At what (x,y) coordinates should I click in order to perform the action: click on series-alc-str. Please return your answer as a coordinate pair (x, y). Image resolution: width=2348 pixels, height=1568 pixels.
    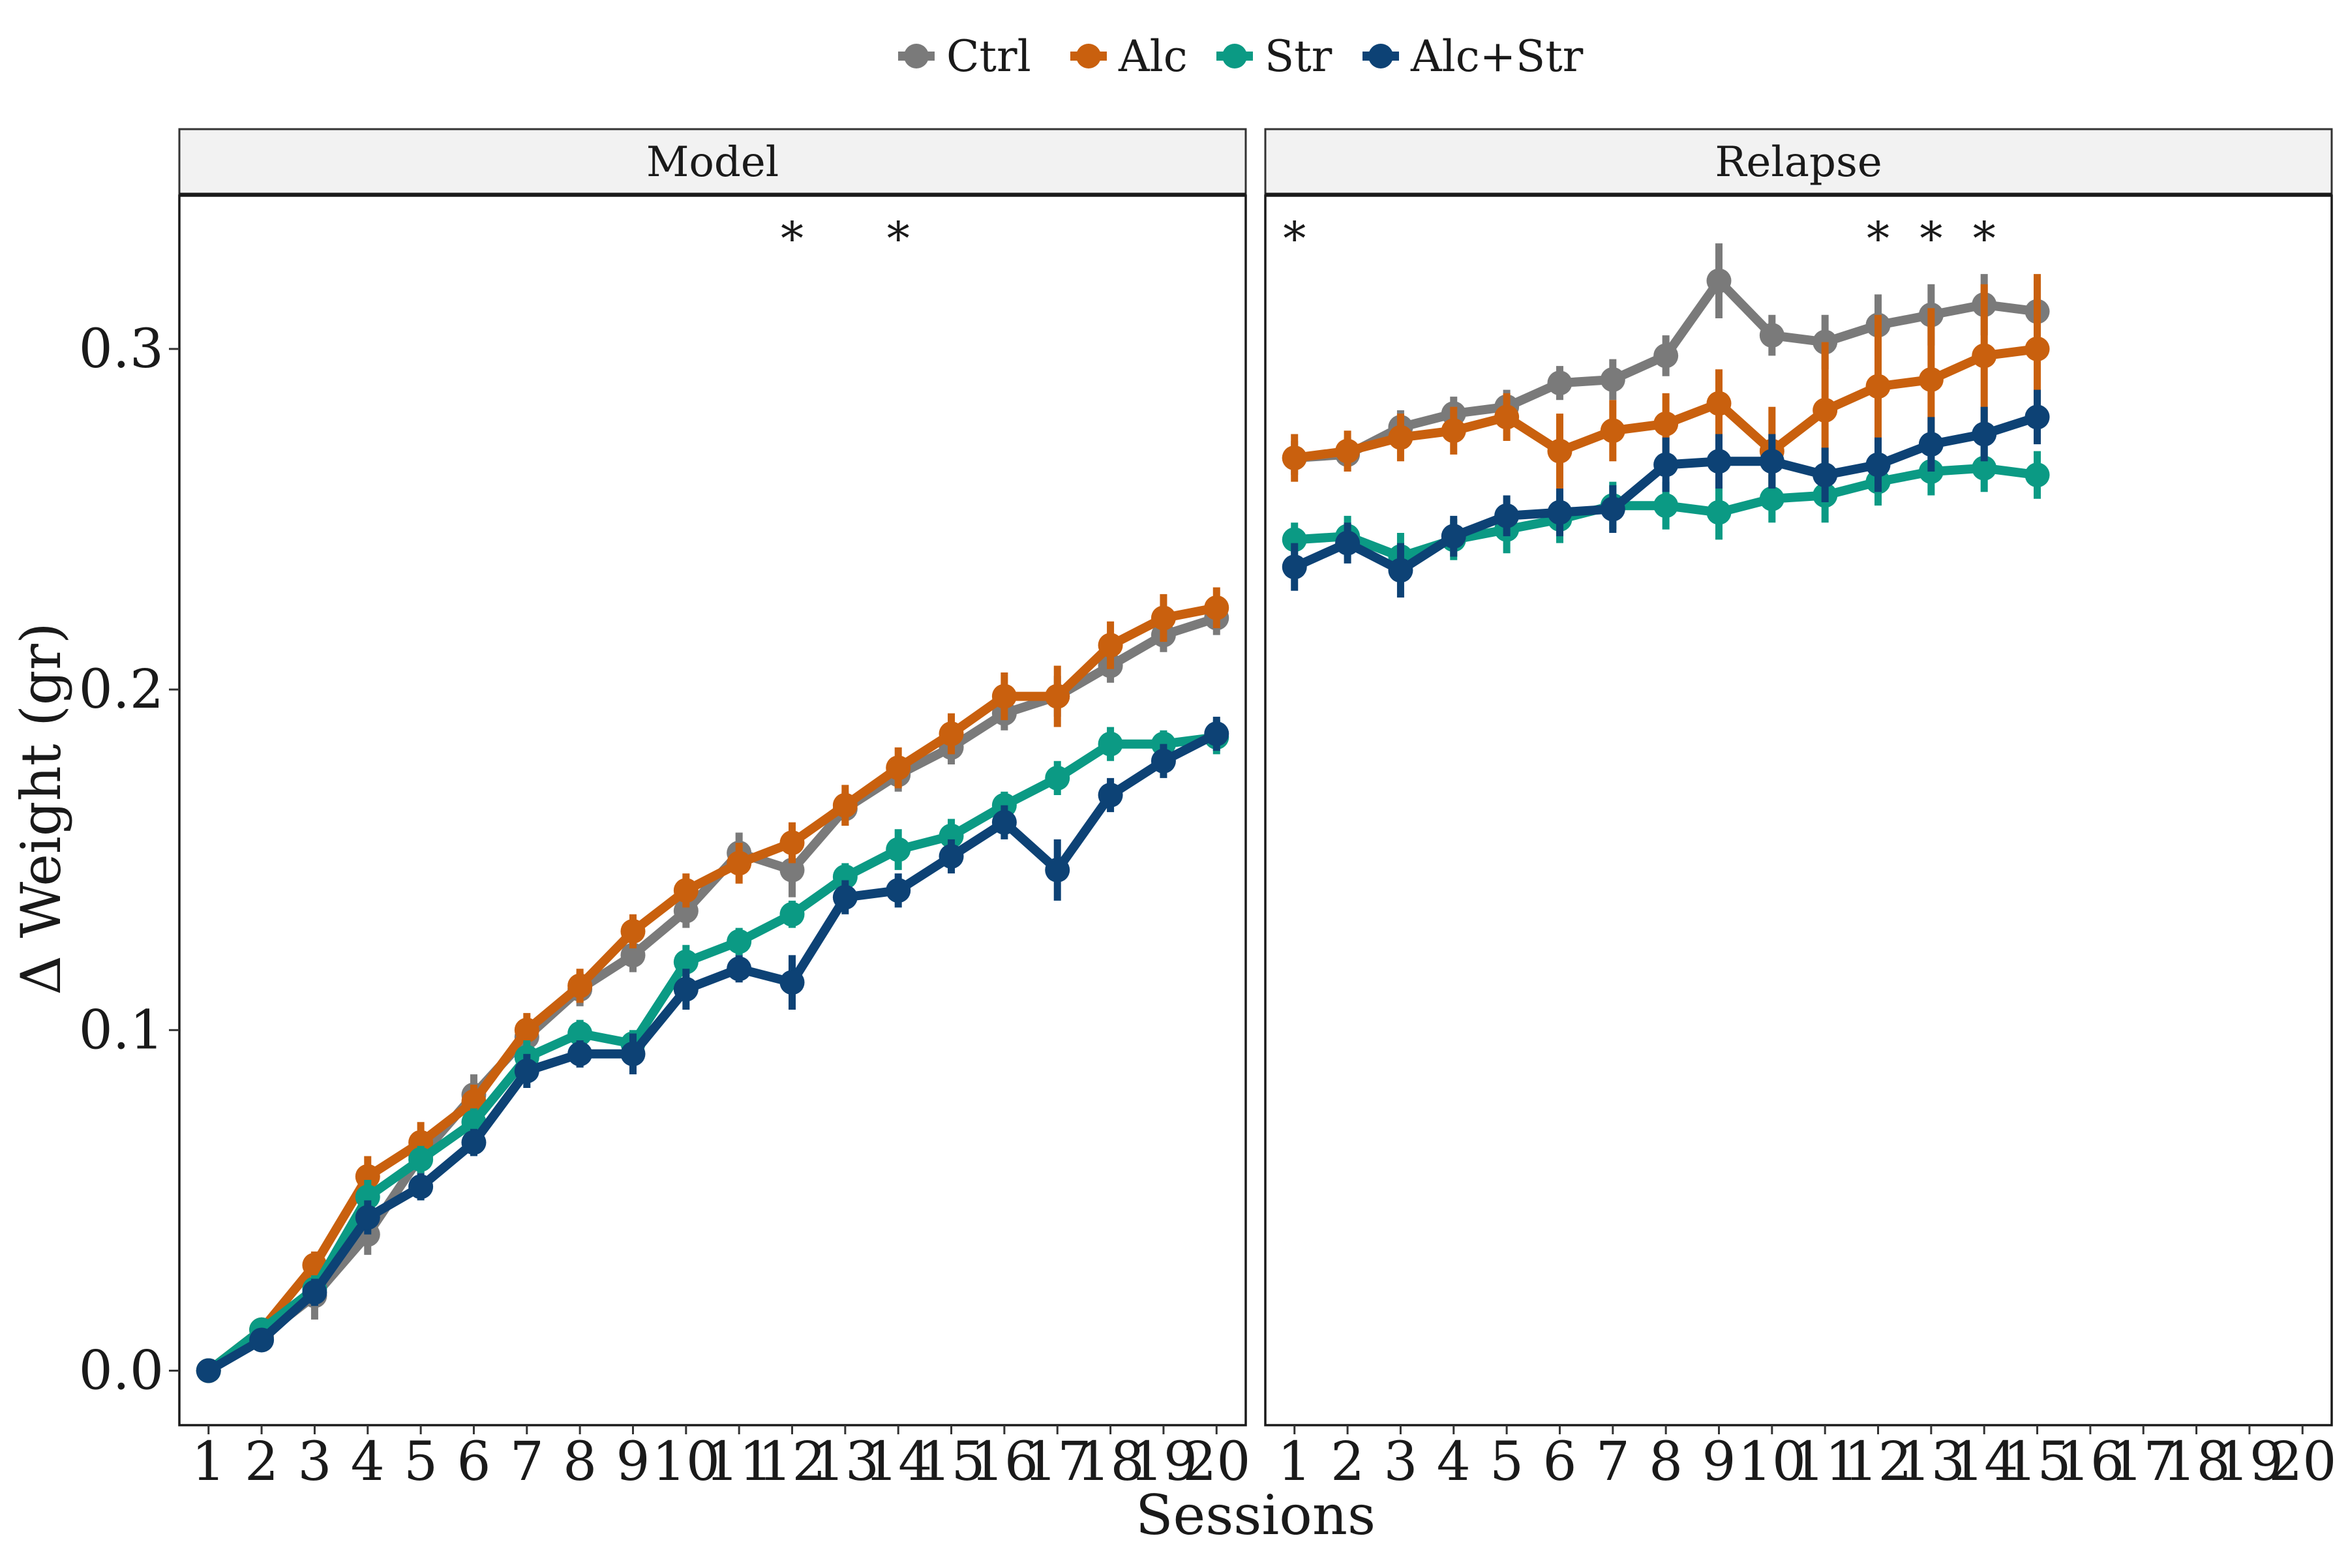
    Looking at the image, I should click on (1666, 493).